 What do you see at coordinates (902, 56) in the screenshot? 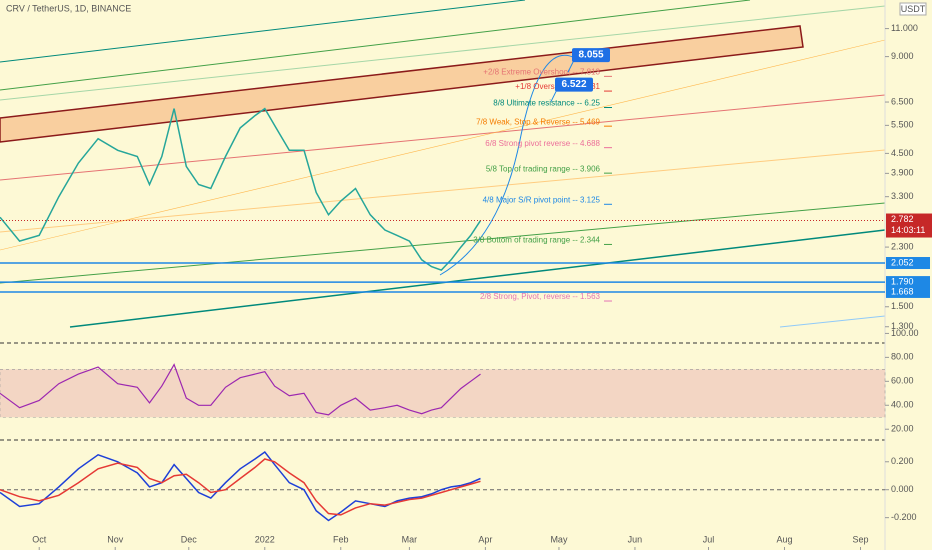
I see `y-tick-label: 9.000` at bounding box center [902, 56].